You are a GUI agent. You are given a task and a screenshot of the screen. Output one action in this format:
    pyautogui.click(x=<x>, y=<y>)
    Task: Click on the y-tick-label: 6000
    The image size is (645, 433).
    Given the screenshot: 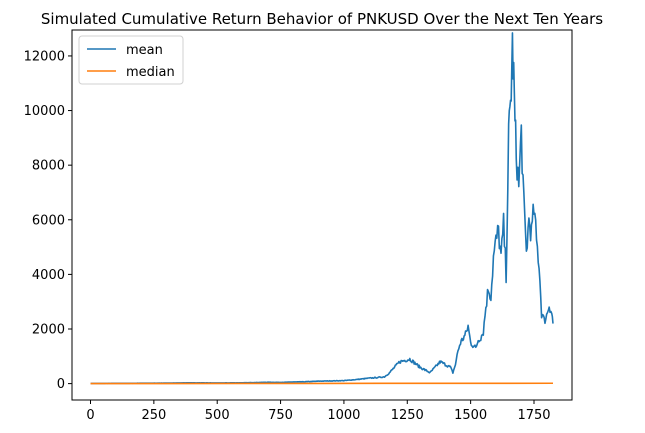 What is the action you would take?
    pyautogui.click(x=48, y=220)
    